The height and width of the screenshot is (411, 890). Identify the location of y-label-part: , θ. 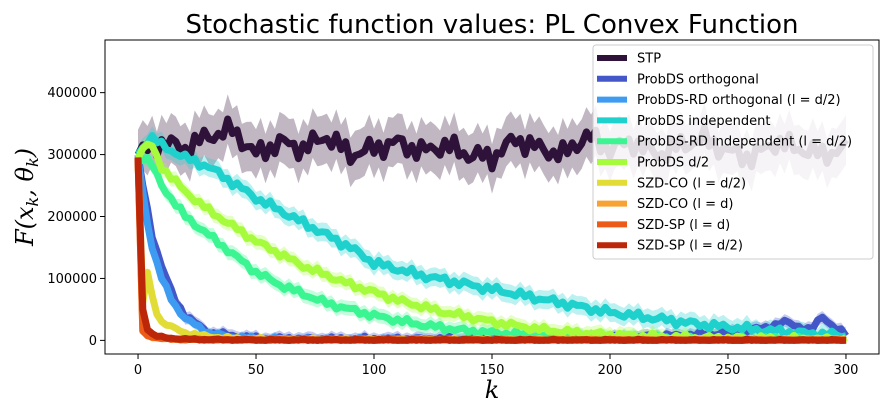
(25, 182).